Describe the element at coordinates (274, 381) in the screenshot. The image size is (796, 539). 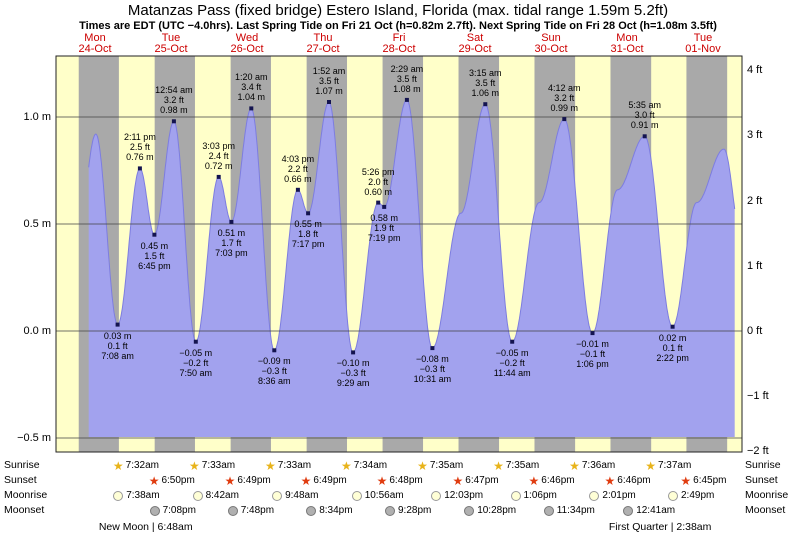
I see `tide-annotation-line: 8:36 am` at that location.